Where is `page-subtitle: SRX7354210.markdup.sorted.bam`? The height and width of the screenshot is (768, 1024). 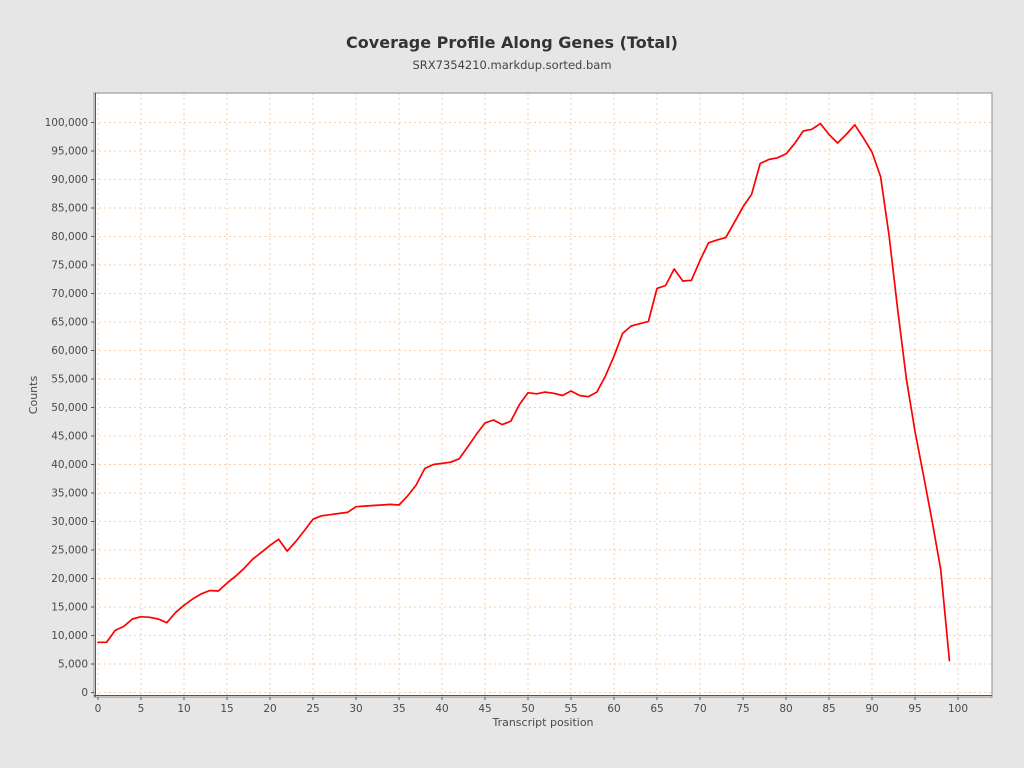 page-subtitle: SRX7354210.markdup.sorted.bam is located at coordinates (512, 65).